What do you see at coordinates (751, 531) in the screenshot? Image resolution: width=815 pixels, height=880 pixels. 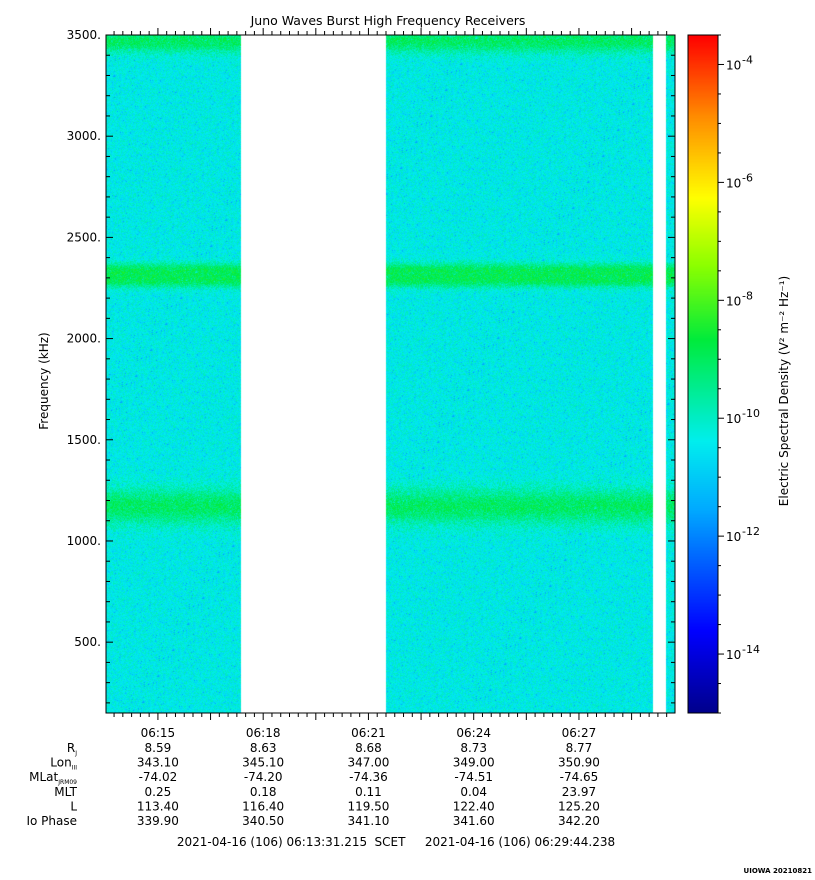 I see `colorbar-tick-exponent: -12` at bounding box center [751, 531].